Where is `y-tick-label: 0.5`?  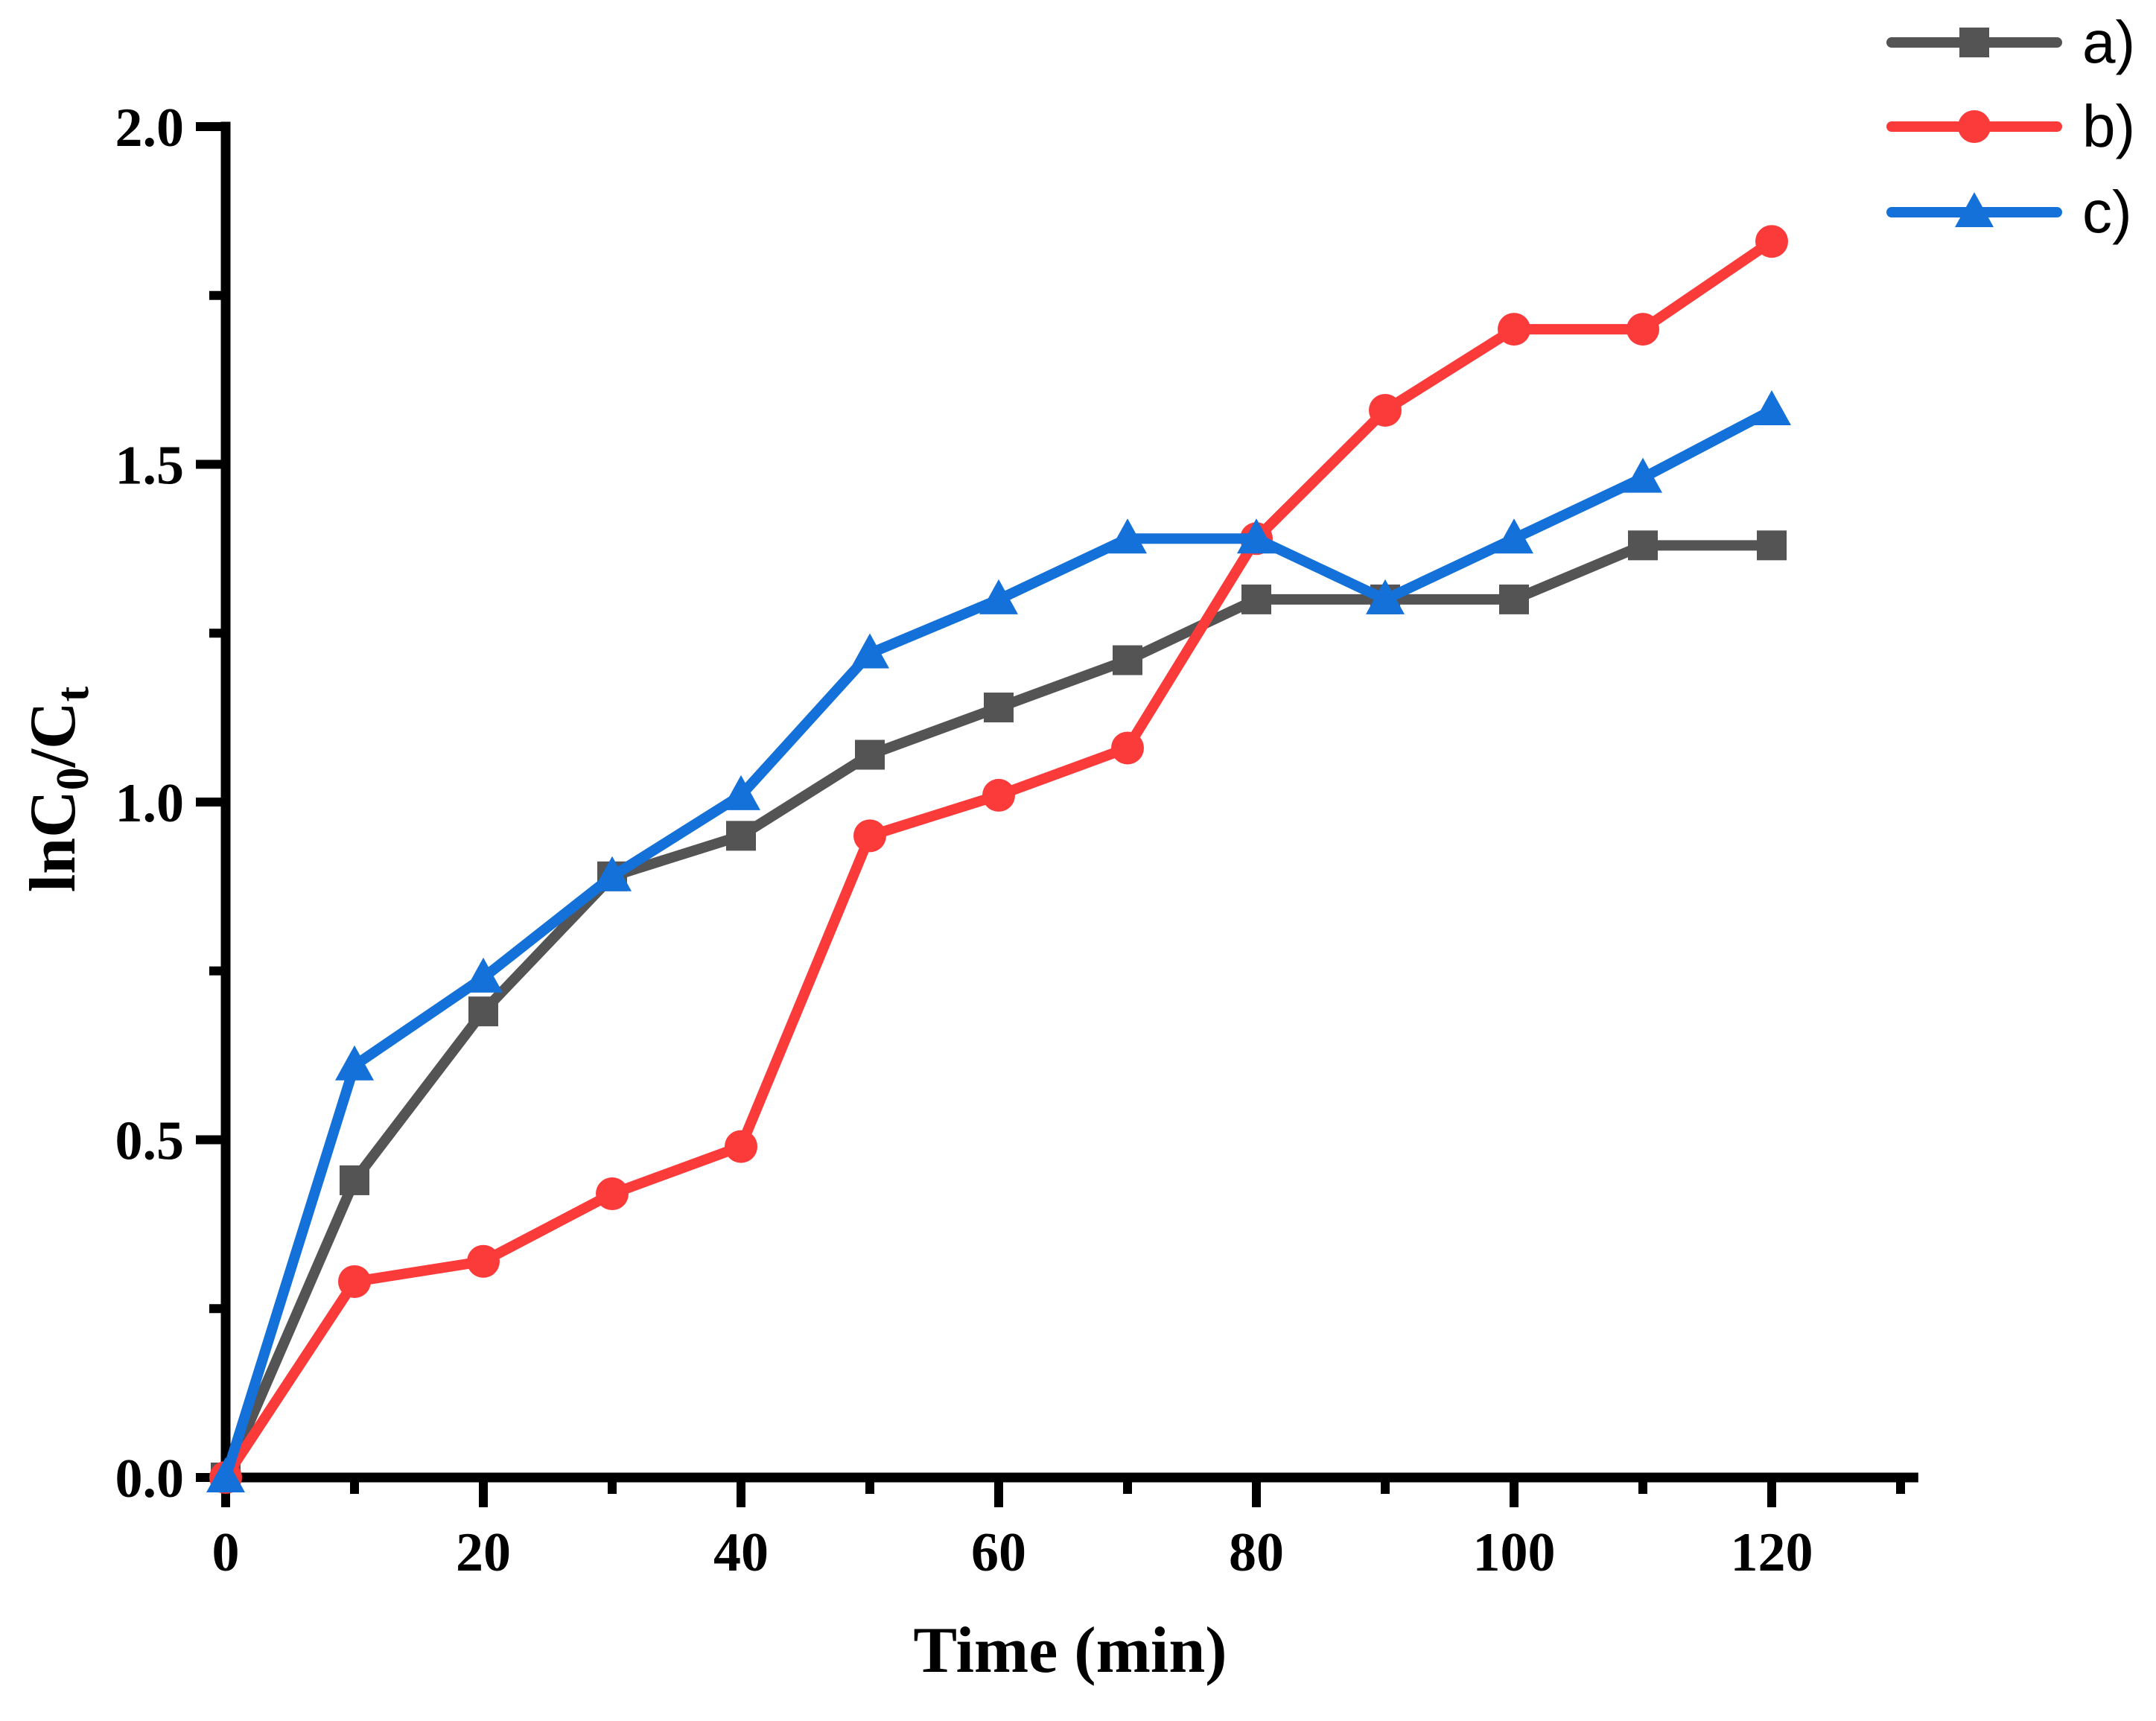 y-tick-label: 0.5 is located at coordinates (150, 1141).